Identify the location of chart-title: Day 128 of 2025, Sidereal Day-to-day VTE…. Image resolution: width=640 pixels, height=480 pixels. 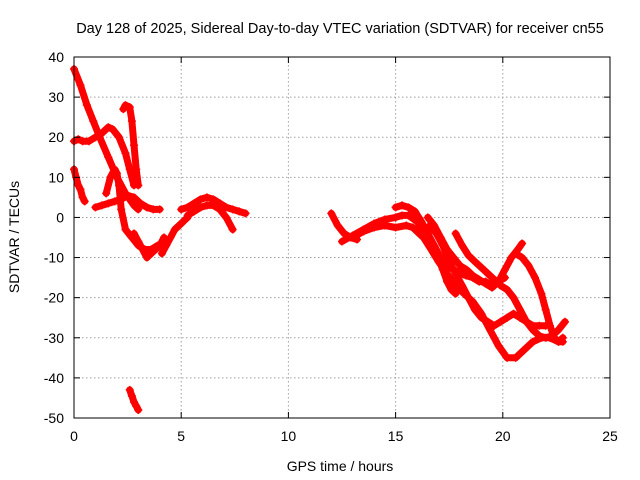
(340, 29).